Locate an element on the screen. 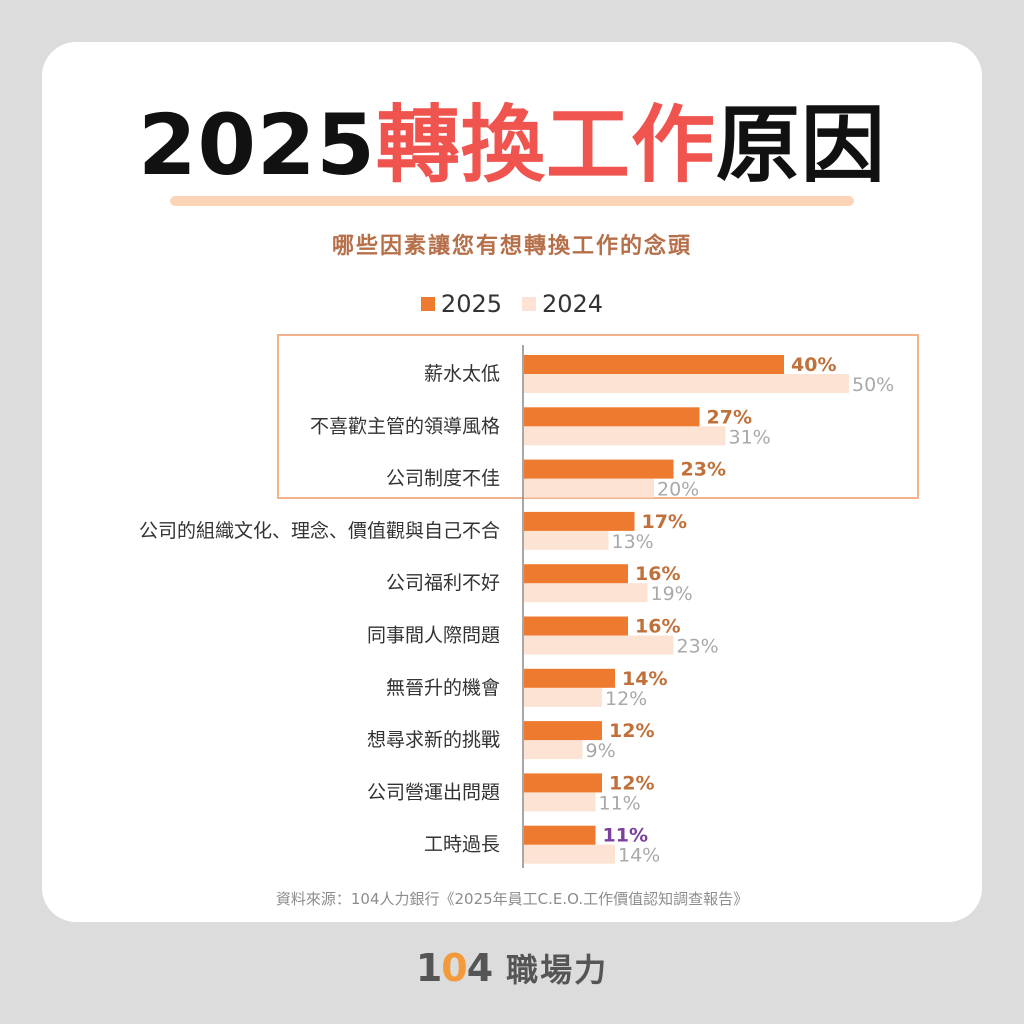 The height and width of the screenshot is (1024, 1024). category-label: 工時過長 is located at coordinates (462, 845).